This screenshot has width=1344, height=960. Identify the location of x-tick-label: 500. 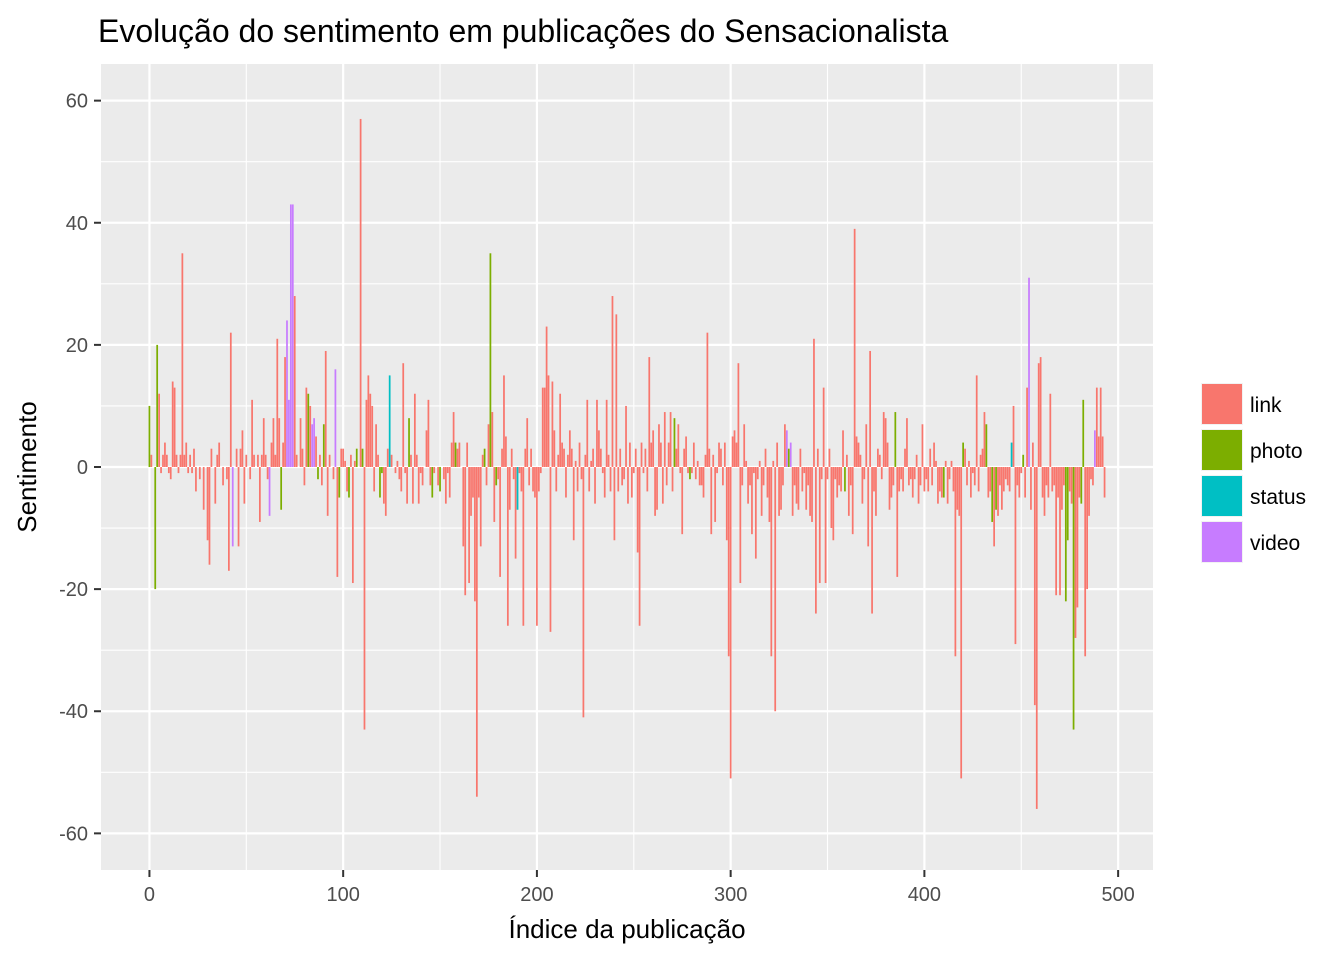
(1117, 895).